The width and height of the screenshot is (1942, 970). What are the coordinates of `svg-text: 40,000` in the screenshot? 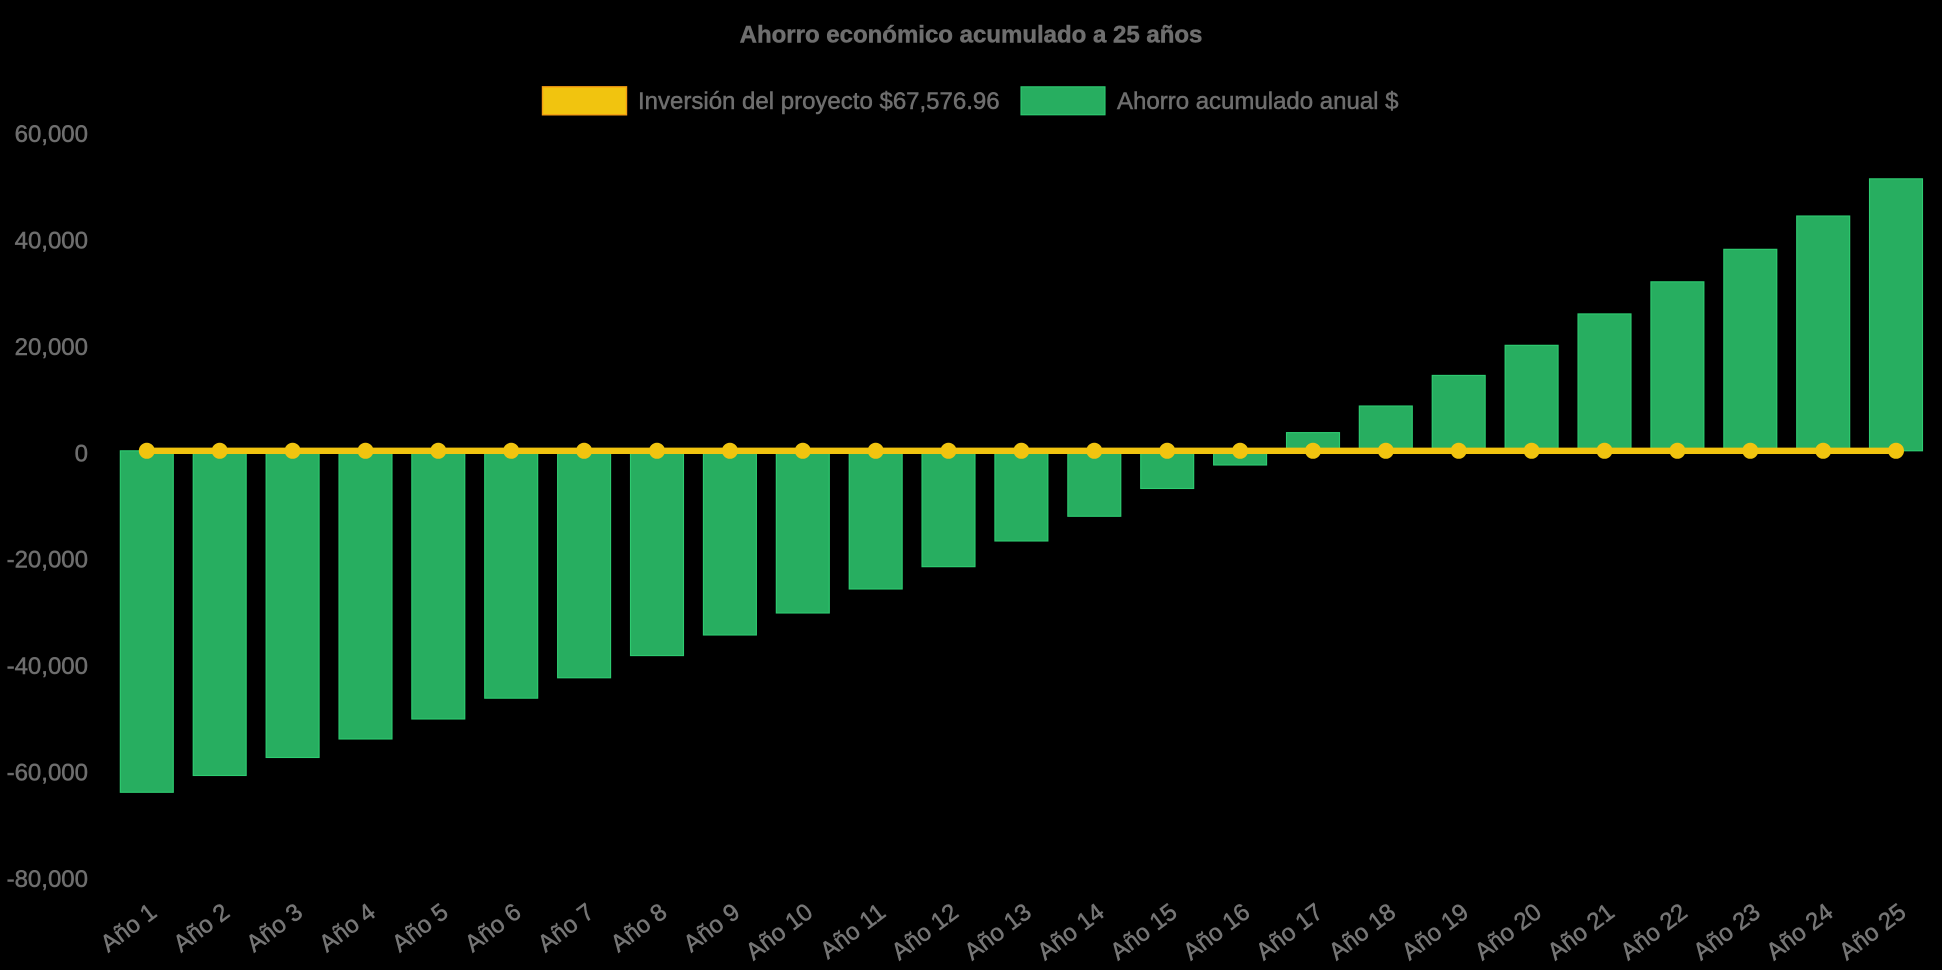 It's located at (51, 241).